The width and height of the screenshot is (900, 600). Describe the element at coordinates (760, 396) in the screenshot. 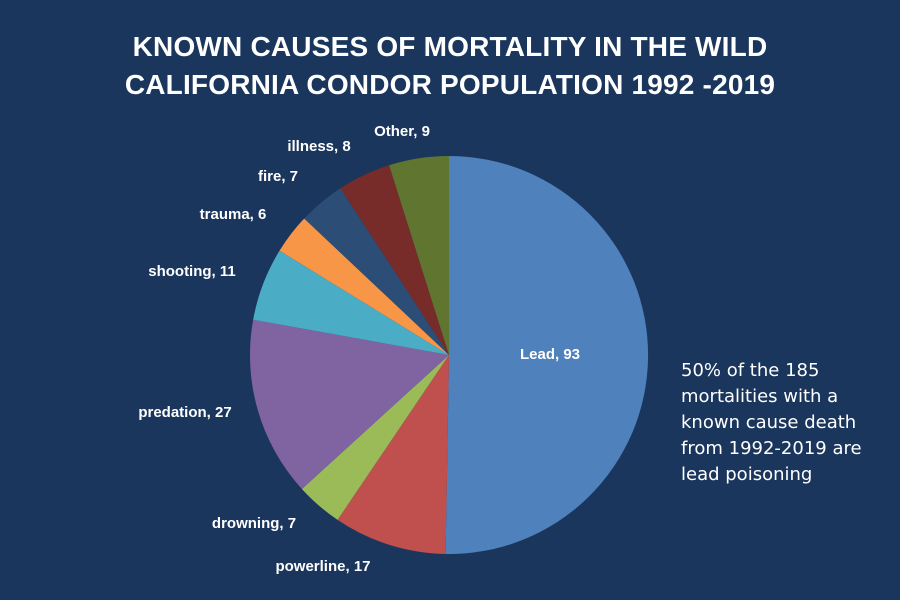

I see `annotation-line-2: mortalities with a` at that location.